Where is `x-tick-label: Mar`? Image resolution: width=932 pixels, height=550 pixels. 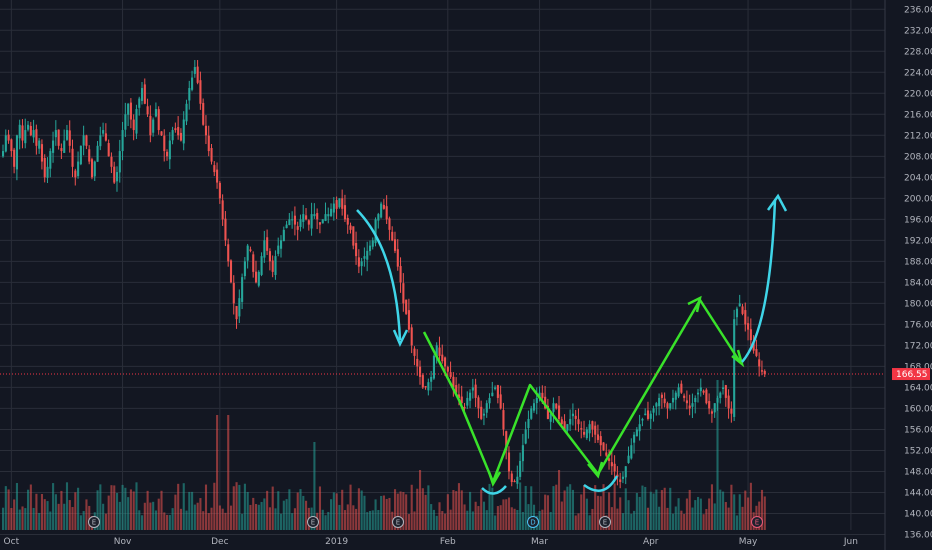
x-tick-label: Mar is located at coordinates (539, 542).